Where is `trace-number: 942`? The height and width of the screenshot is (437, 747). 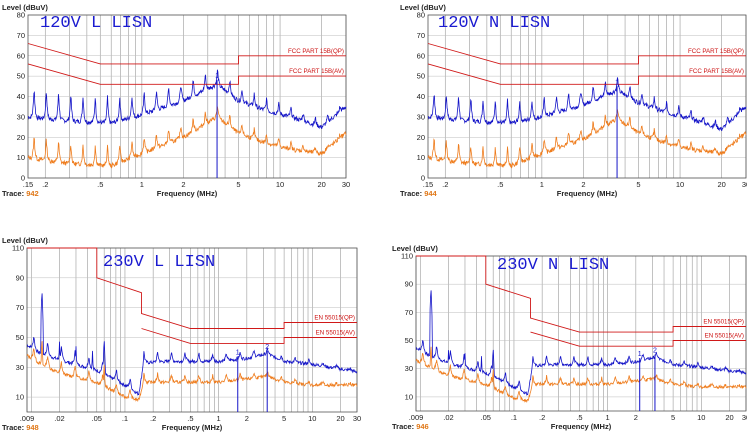
trace-number: 942 is located at coordinates (32, 193).